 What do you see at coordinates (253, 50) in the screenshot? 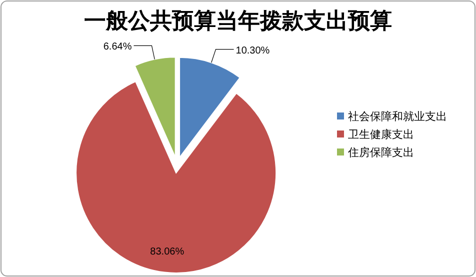
I see `data-label: 10.30%` at bounding box center [253, 50].